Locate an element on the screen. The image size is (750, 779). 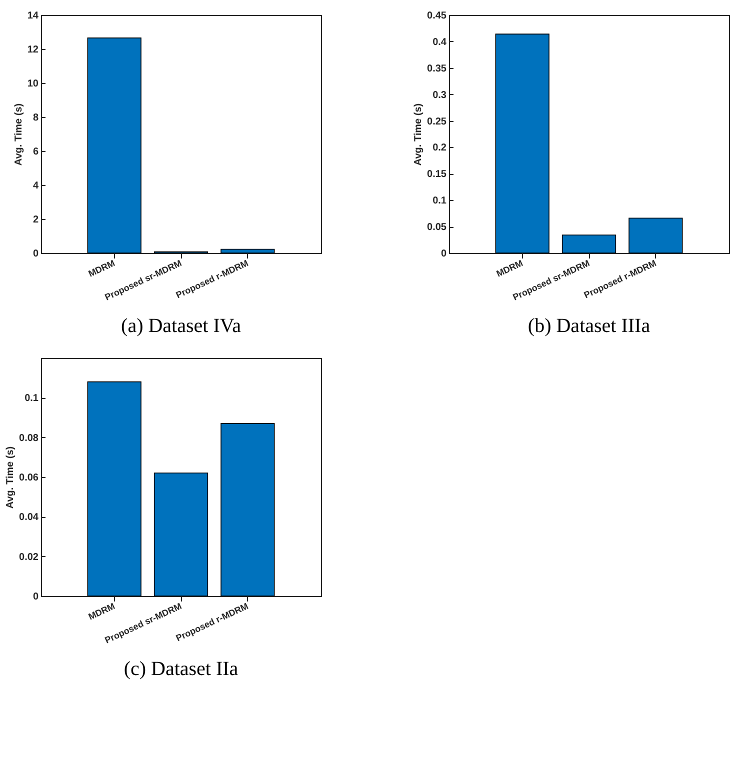
y-tick-label: 0.02 is located at coordinates (29, 557).